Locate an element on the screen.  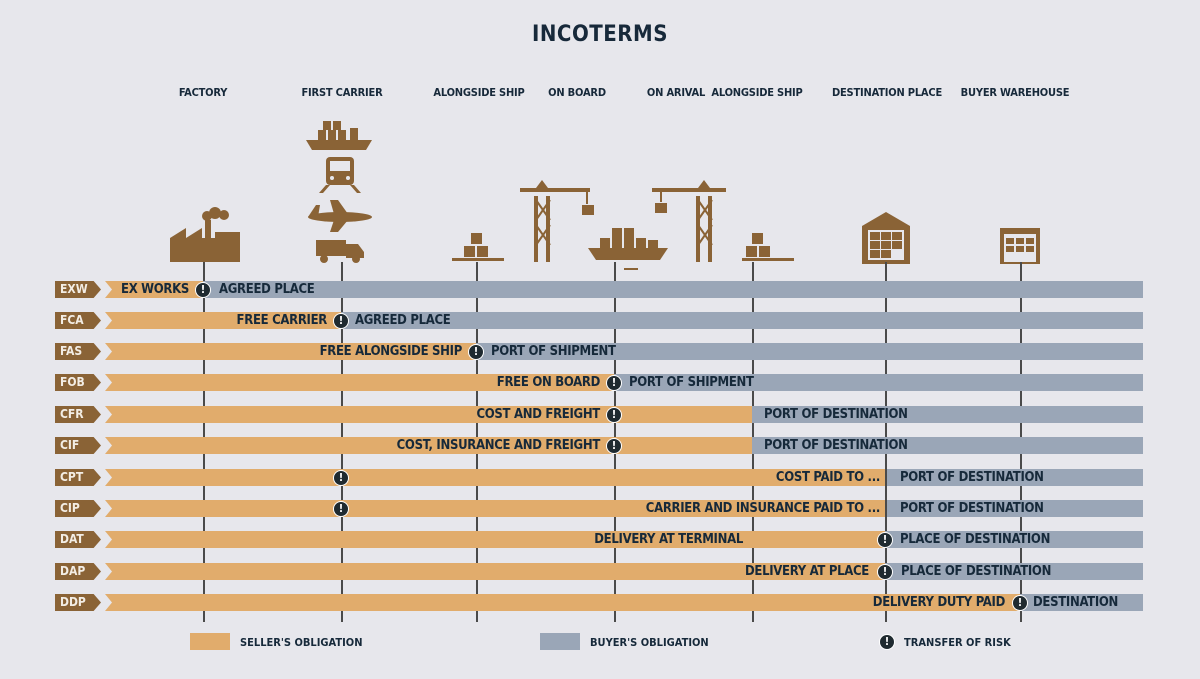
boxes-destination-icon is located at coordinates (768, 247).